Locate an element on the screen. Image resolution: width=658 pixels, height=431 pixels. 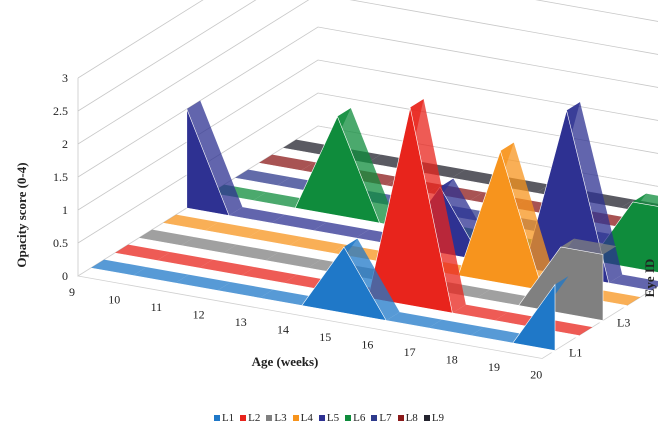
legend-label: L2 is located at coordinates (254, 418).